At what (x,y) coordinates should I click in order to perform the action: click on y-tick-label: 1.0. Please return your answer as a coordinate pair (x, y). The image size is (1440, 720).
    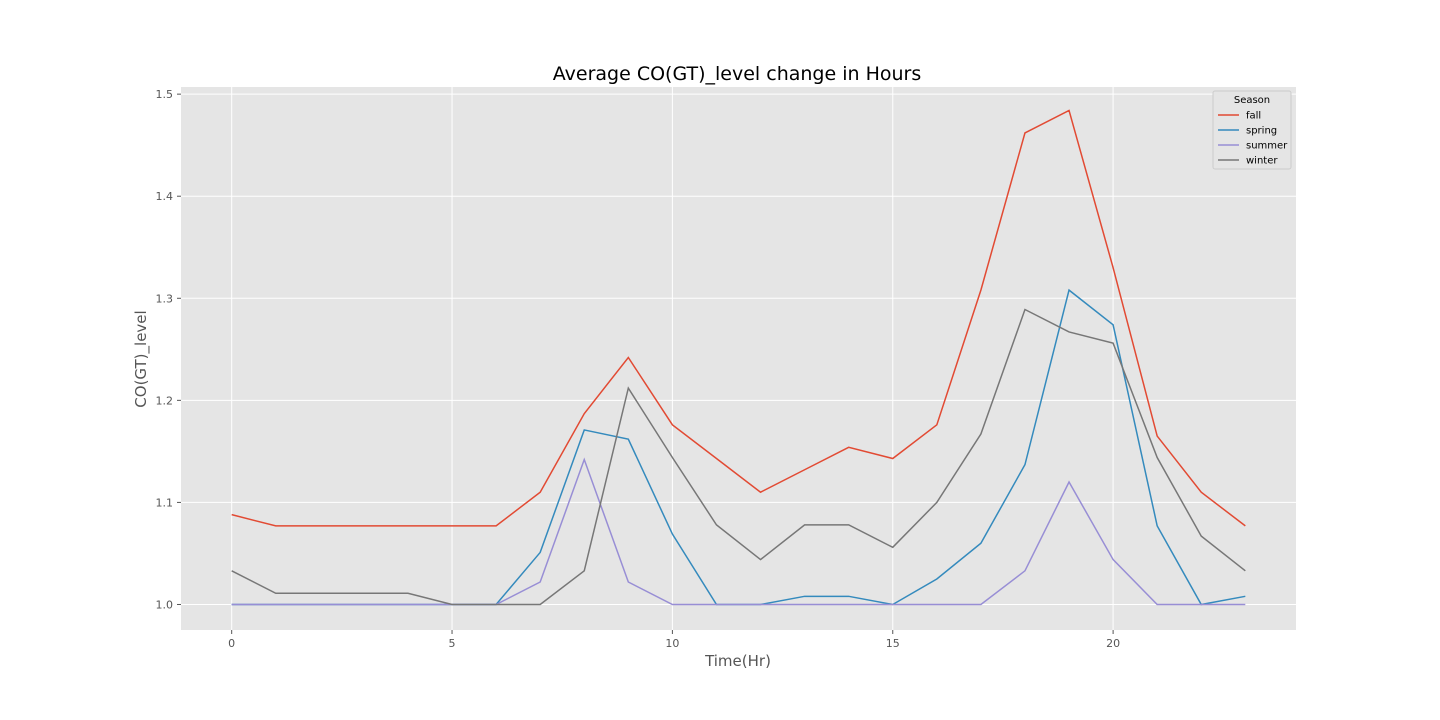
    Looking at the image, I should click on (165, 604).